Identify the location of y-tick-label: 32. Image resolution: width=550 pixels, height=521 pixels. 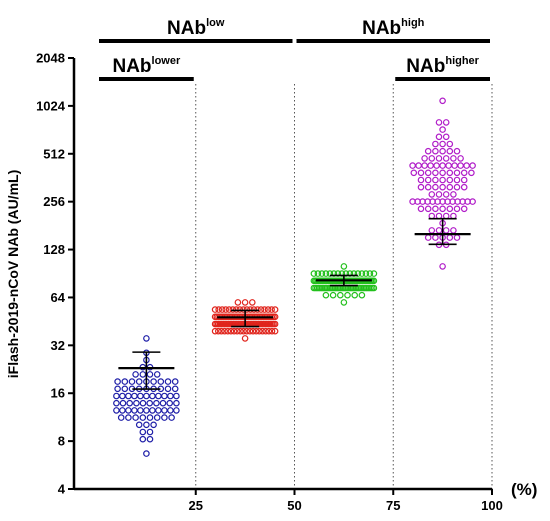
(58, 345).